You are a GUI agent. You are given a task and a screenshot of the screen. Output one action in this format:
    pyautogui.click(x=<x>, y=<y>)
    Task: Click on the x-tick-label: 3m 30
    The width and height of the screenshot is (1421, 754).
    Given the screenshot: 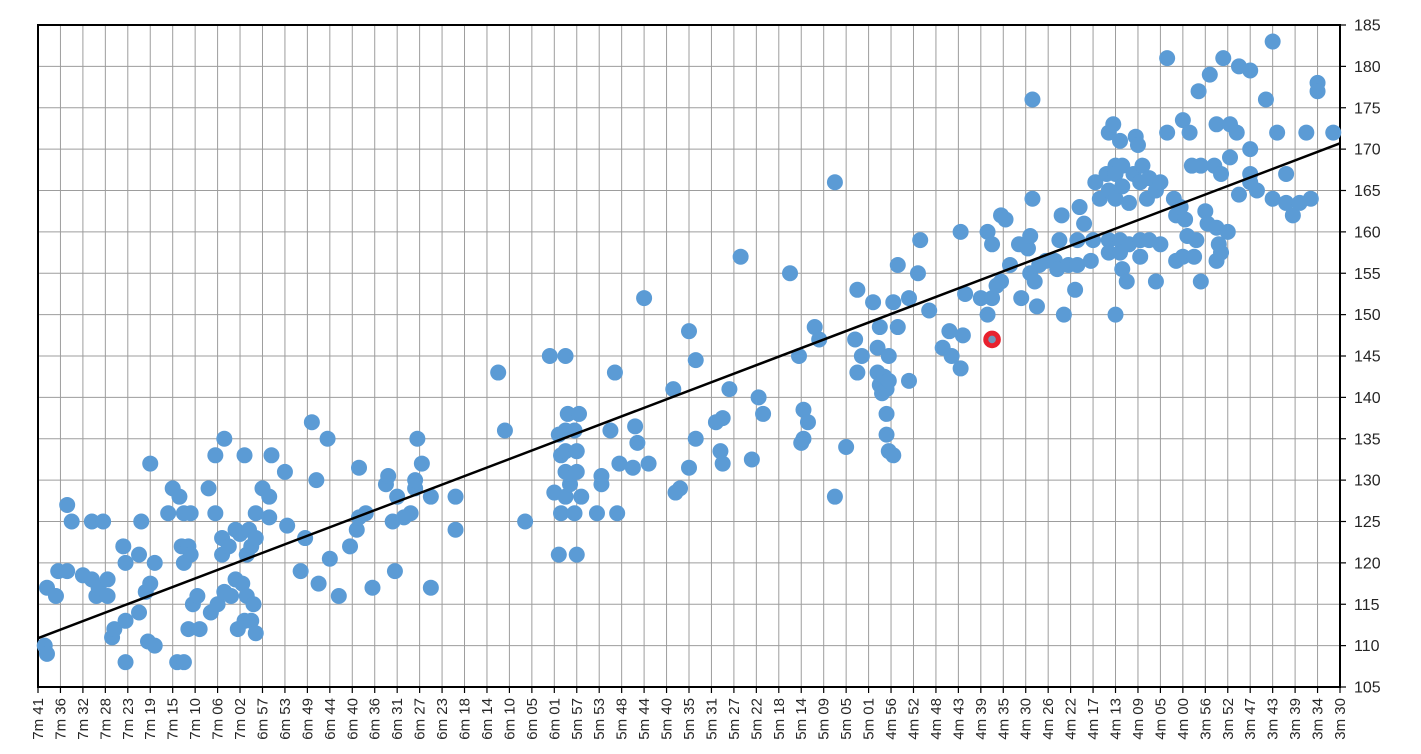 What is the action you would take?
    pyautogui.click(x=1340, y=719)
    